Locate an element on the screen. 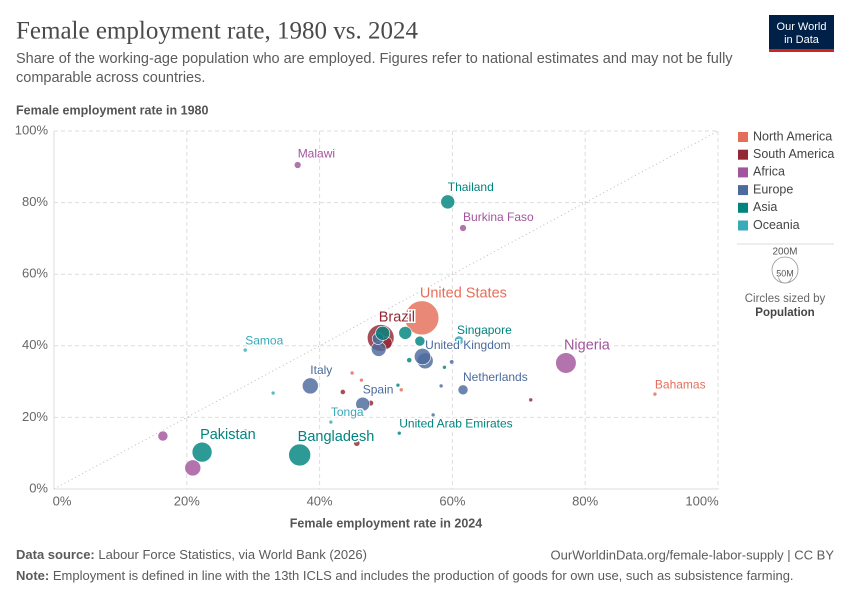  legend-label: Oceania is located at coordinates (776, 225).